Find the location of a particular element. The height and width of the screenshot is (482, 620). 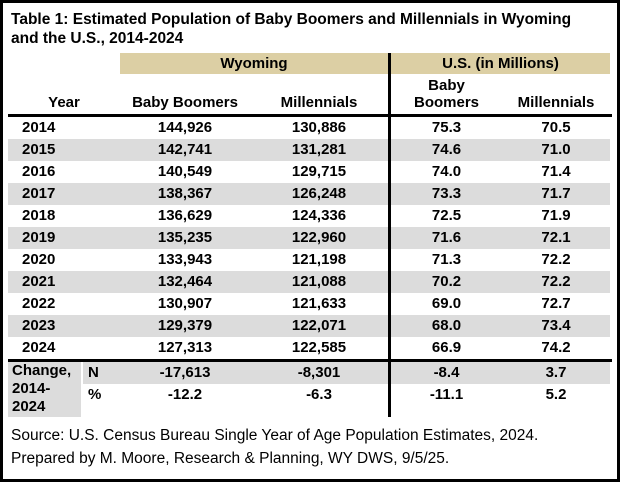

year-cell: 2021 is located at coordinates (64, 282).